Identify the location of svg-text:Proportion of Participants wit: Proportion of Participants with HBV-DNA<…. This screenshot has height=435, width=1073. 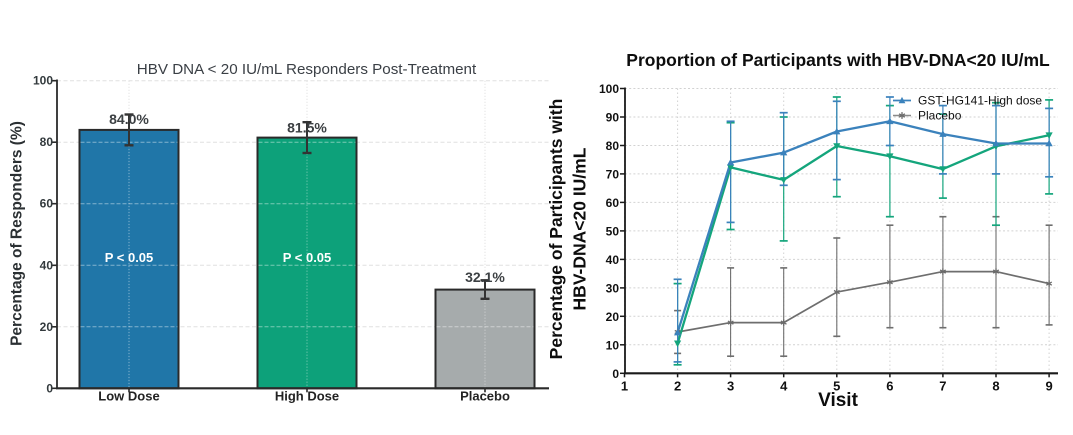
(838, 60).